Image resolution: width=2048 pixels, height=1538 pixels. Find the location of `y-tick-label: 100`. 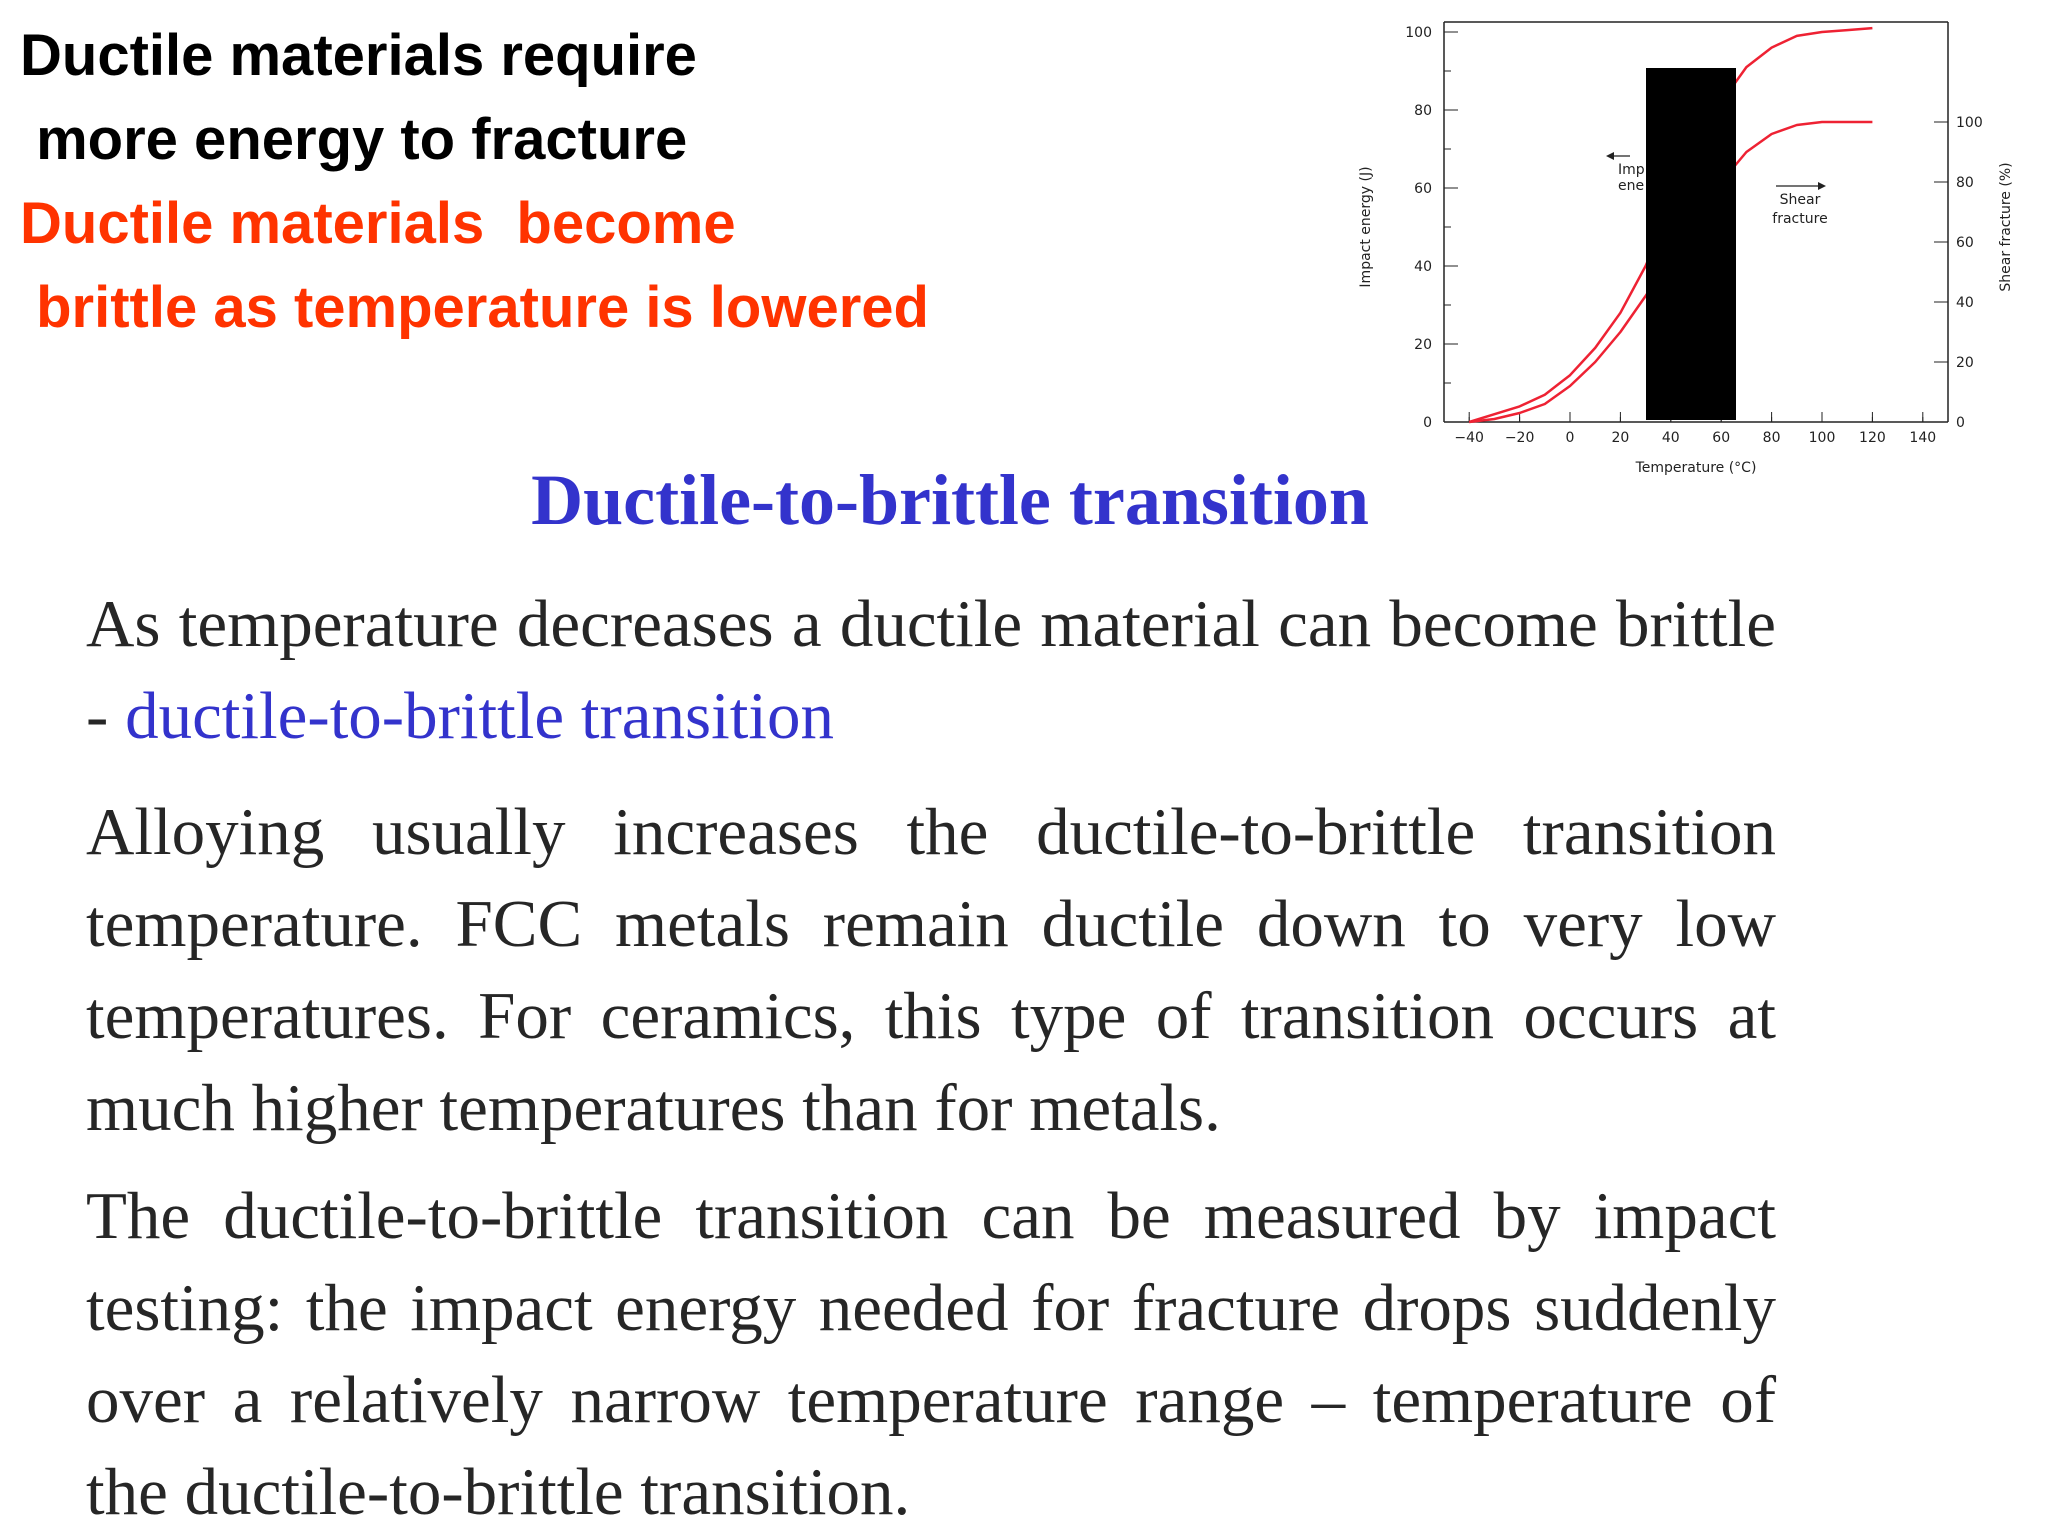

y-tick-label: 100 is located at coordinates (1418, 33).